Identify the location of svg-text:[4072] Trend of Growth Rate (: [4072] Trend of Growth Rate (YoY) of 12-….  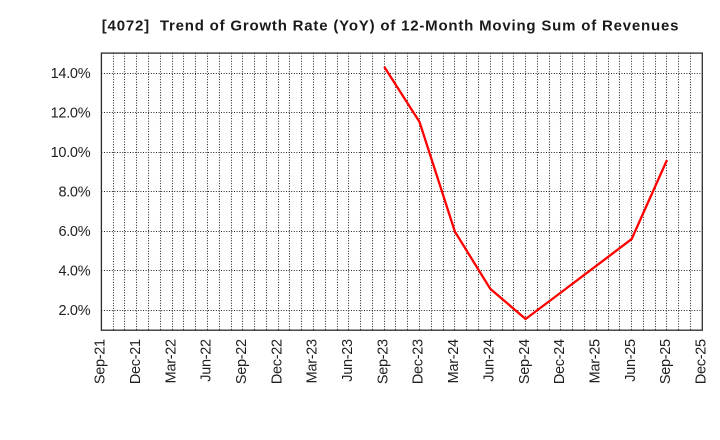
(390, 26).